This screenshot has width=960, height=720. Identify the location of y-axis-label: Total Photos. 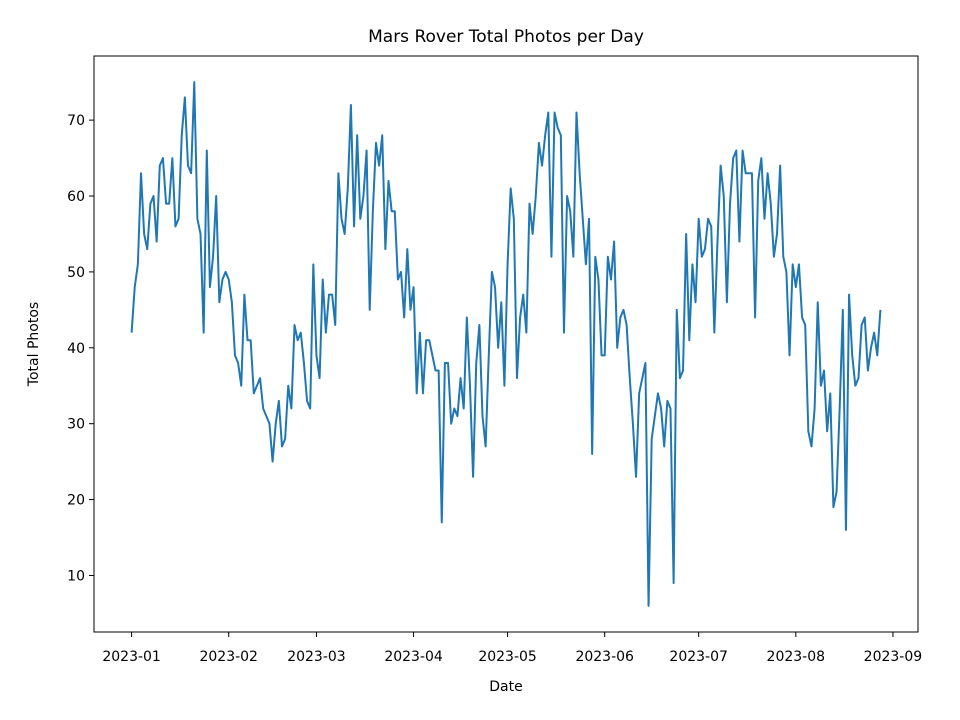
(34, 344).